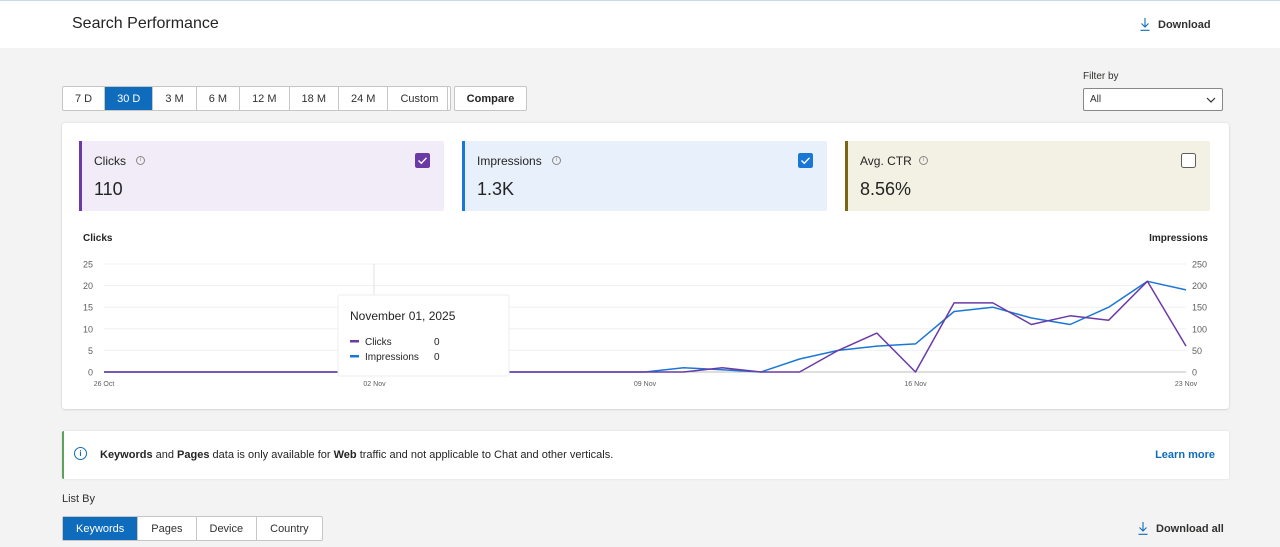  Describe the element at coordinates (88, 329) in the screenshot. I see `left-tick-label: 10` at that location.